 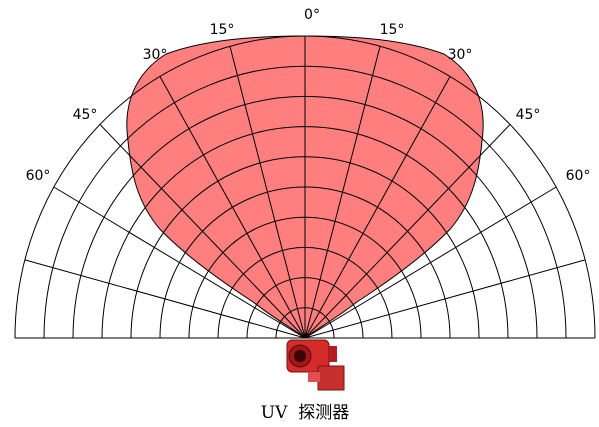 I want to click on caption: UV 探测器, so click(x=305, y=413).